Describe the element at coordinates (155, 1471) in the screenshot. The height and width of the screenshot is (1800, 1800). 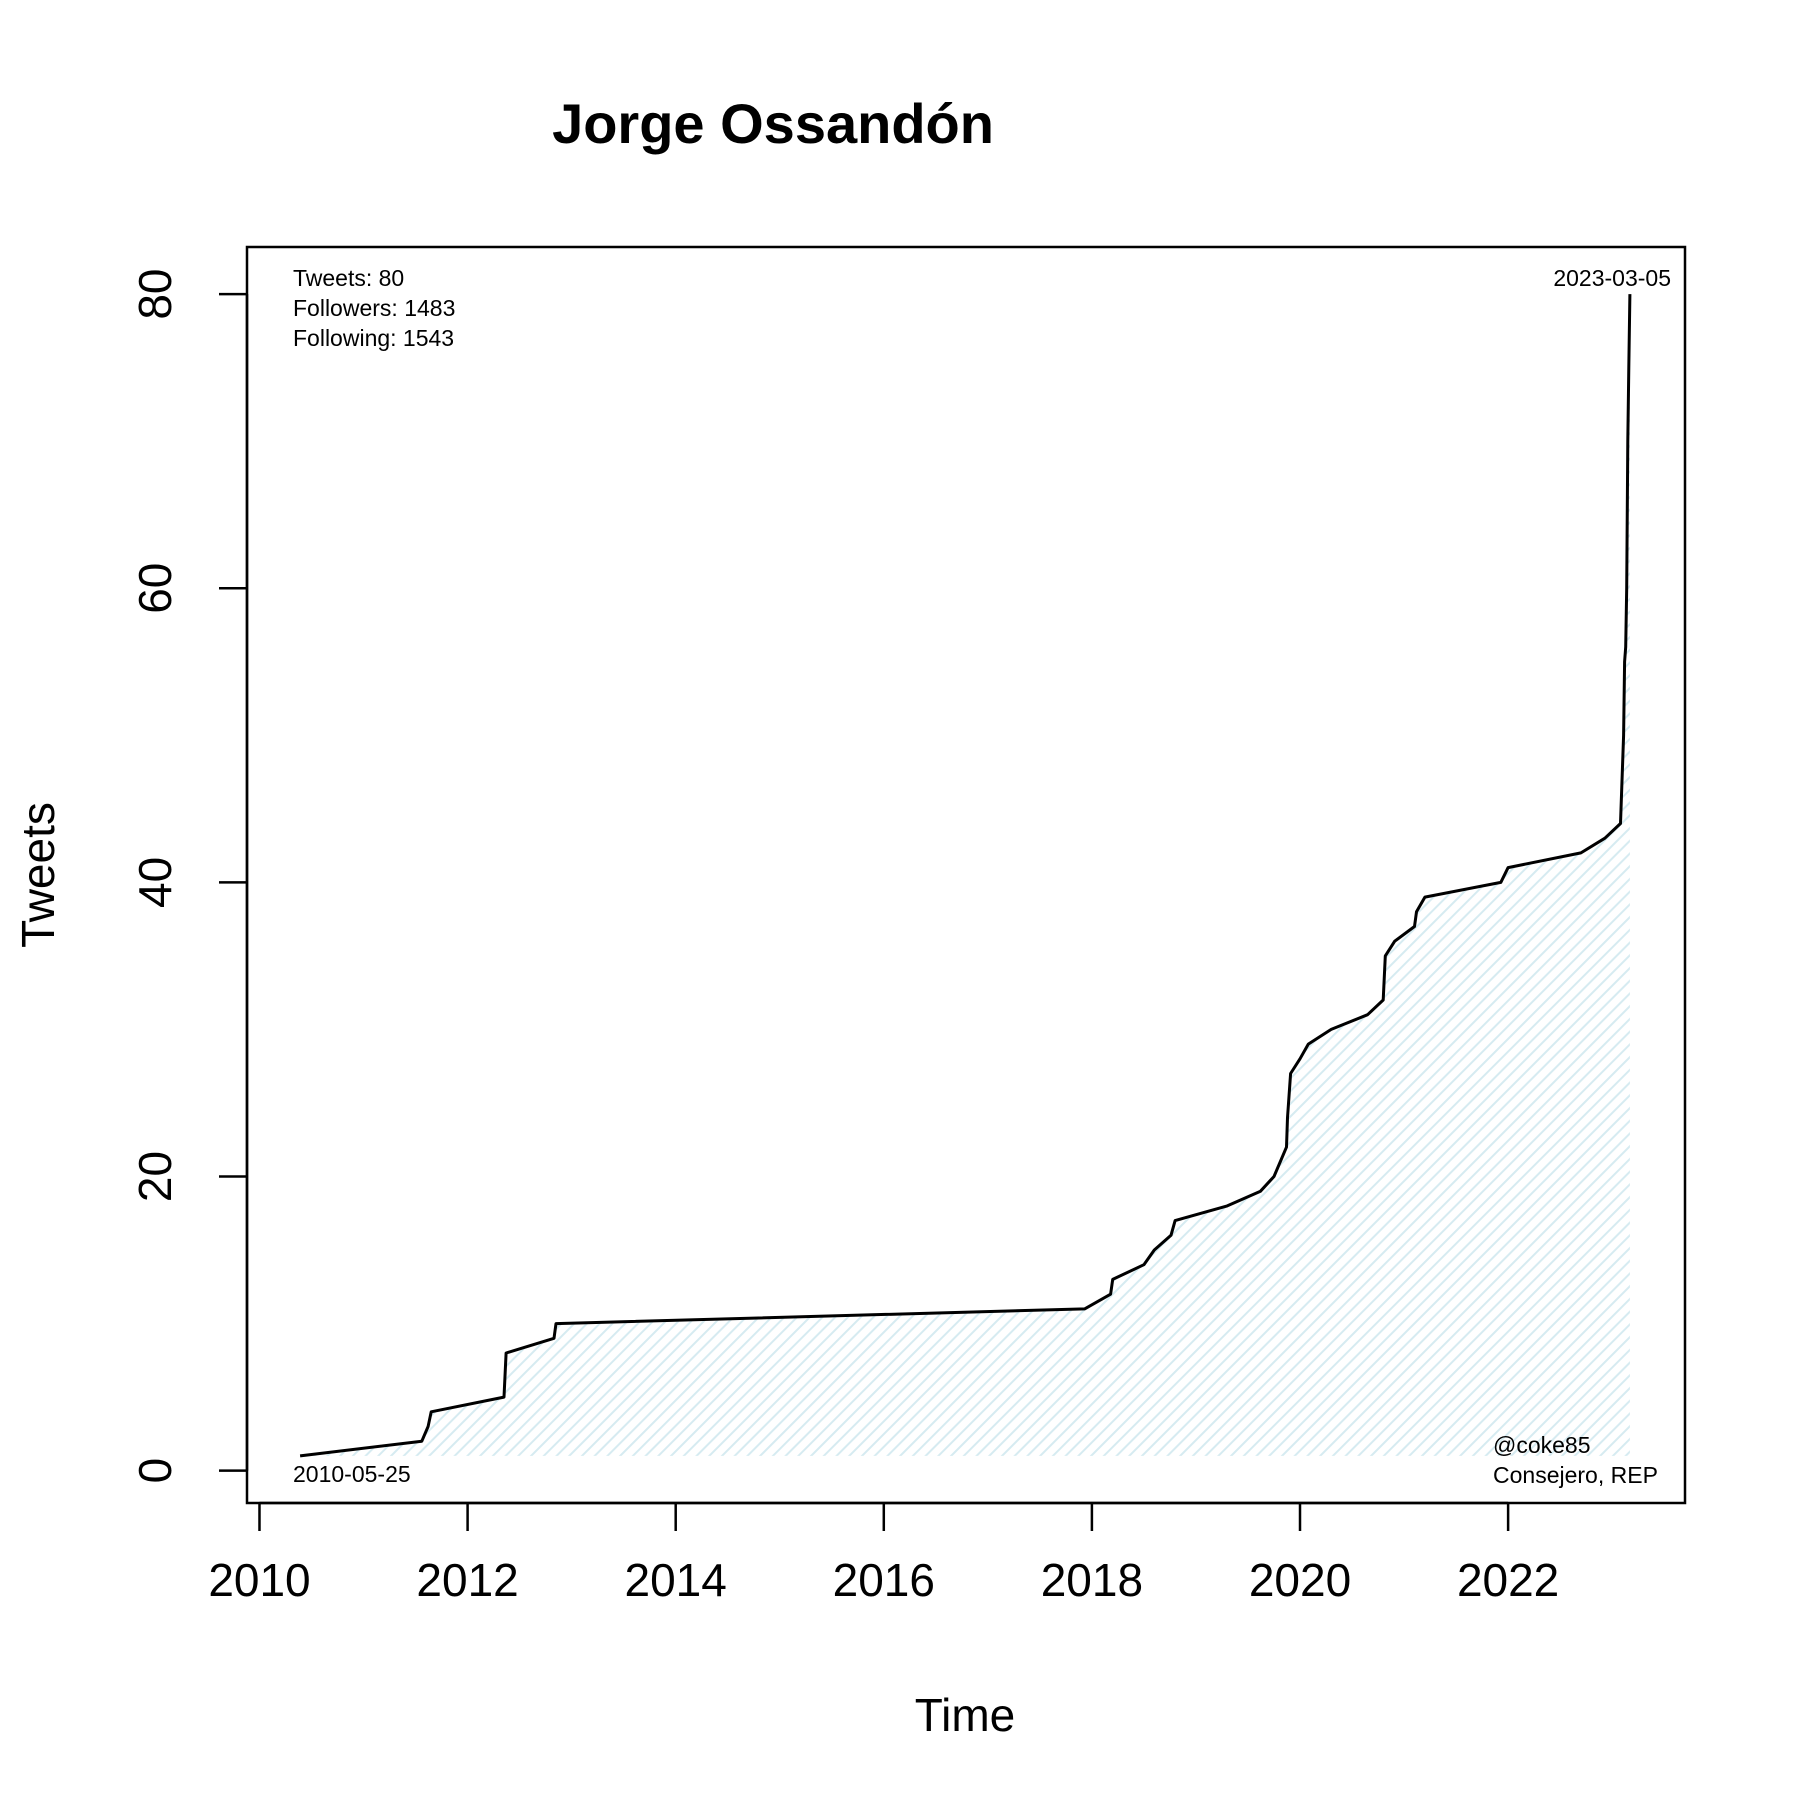
I see `y-tick-label: 0` at that location.